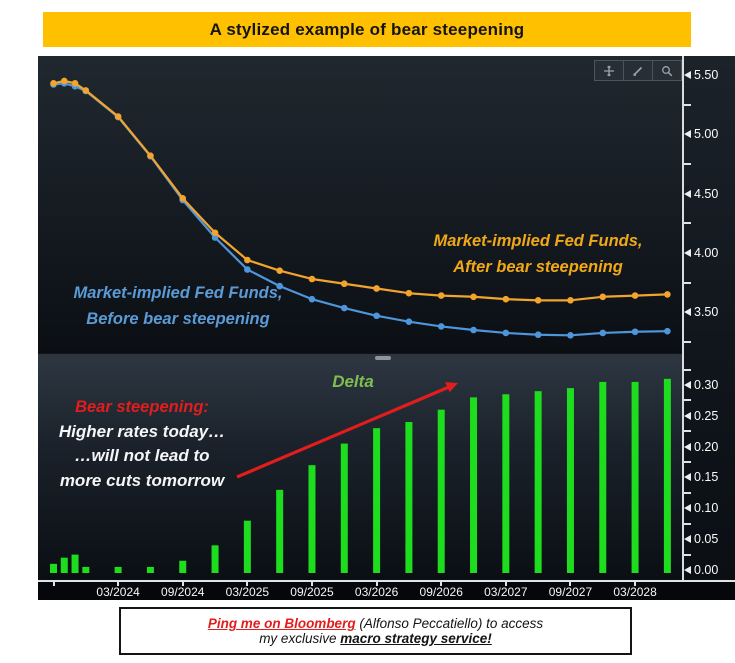 Image resolution: width=735 pixels, height=663 pixels. I want to click on y-tick: 0.15, so click(701, 477).